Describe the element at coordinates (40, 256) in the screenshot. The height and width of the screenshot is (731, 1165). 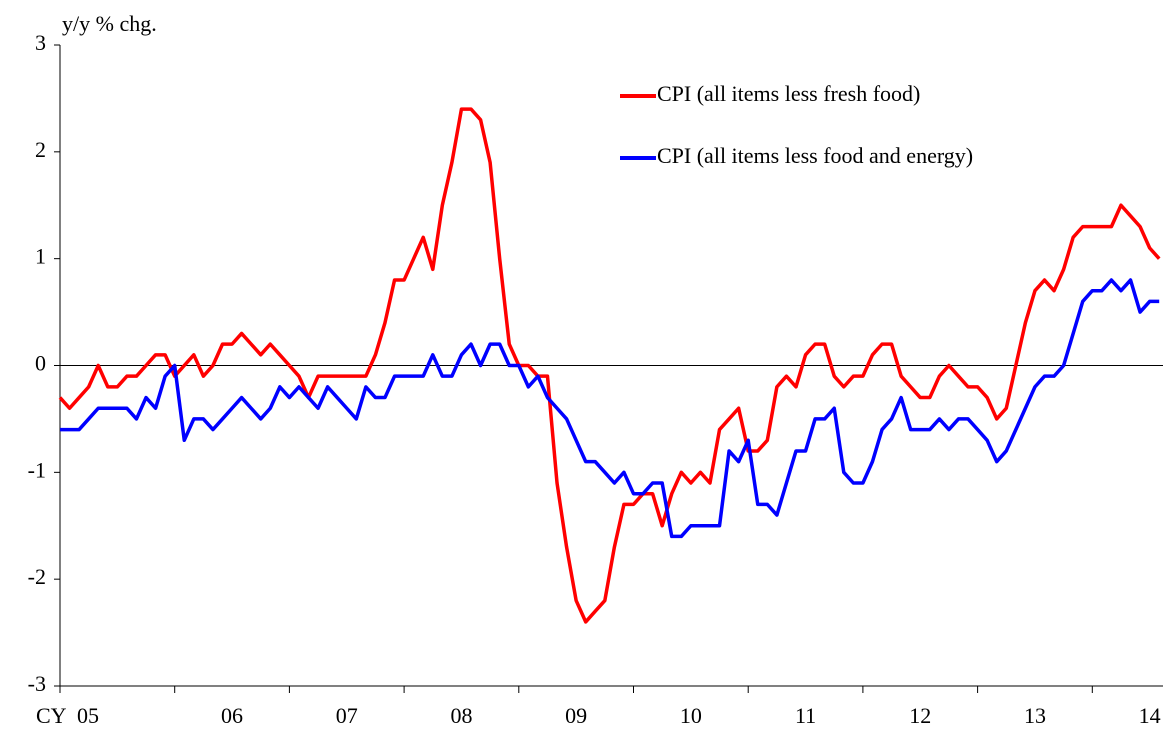
I see `y-tick-label: 1` at that location.